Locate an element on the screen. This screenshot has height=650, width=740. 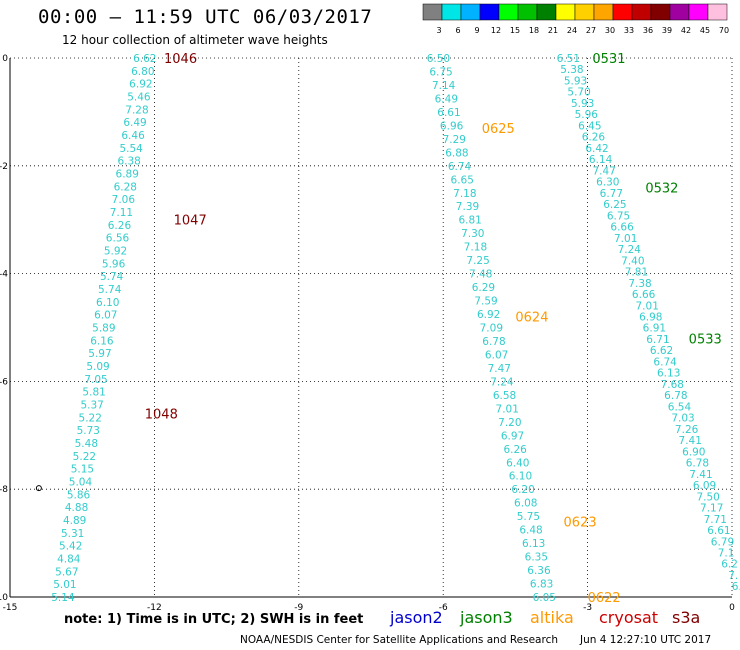
wave-height-value: 7.14 is located at coordinates (444, 86).